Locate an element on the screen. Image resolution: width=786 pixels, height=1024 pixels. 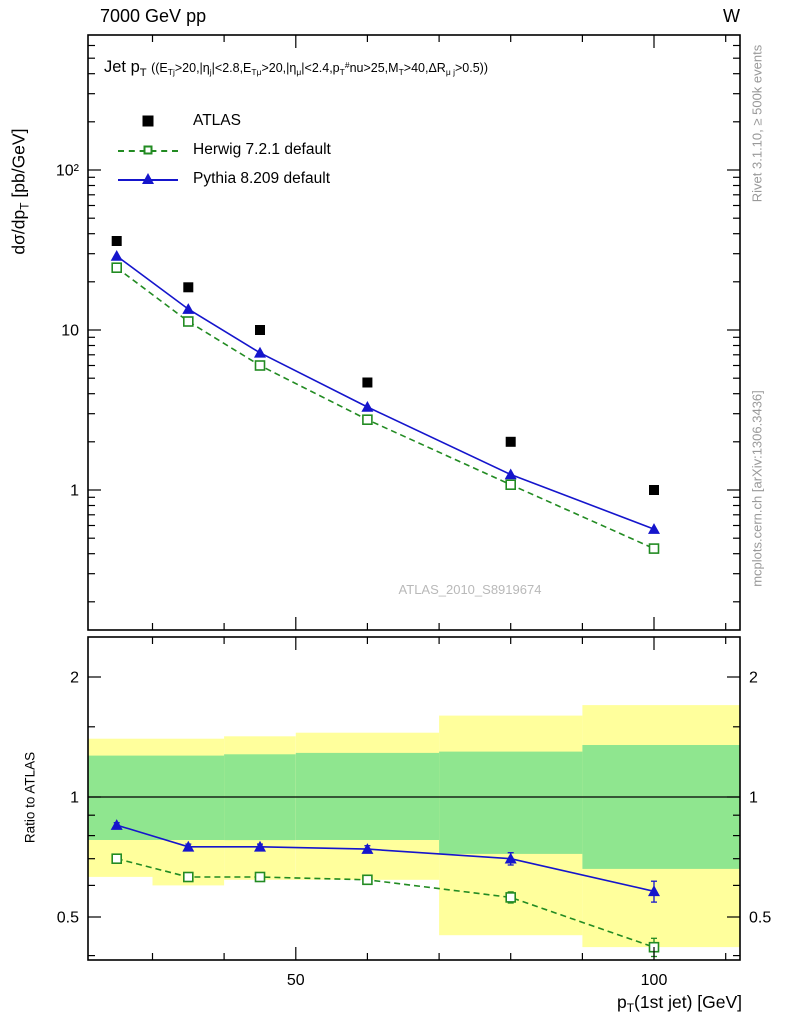
analysis-id-watermark: ATLAS_2010_S8919674 is located at coordinates (470, 589).